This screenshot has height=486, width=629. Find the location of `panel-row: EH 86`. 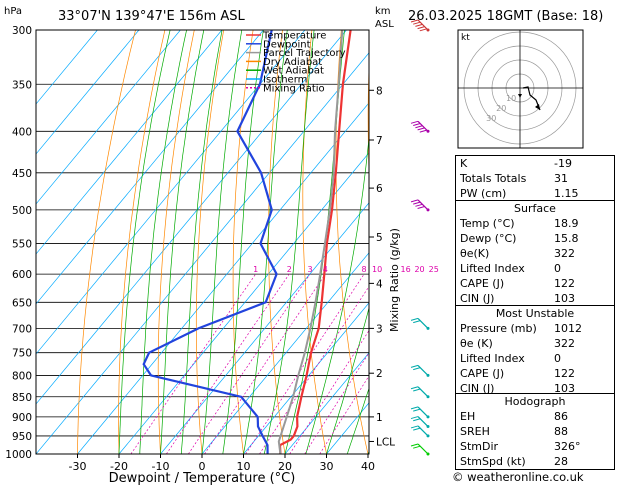

panel-row: EH 86 is located at coordinates (535, 416).